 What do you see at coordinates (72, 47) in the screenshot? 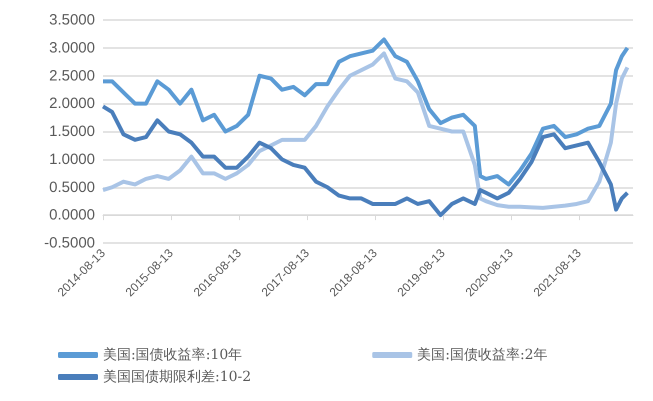
I see `y-tick-label: 3.0000` at bounding box center [72, 47].